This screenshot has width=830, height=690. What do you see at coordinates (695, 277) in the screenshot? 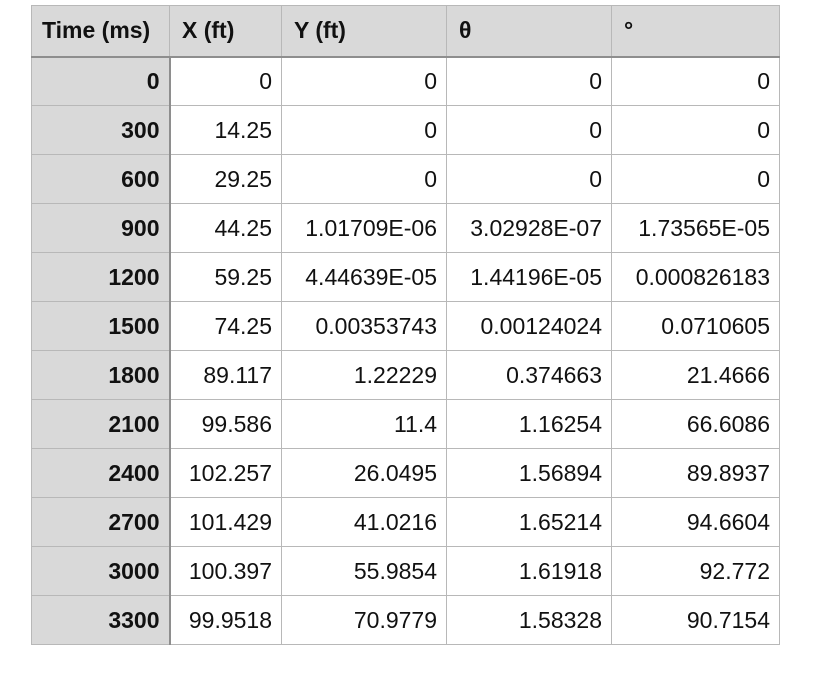
I see `degrees-cell: 0.000826183` at bounding box center [695, 277].